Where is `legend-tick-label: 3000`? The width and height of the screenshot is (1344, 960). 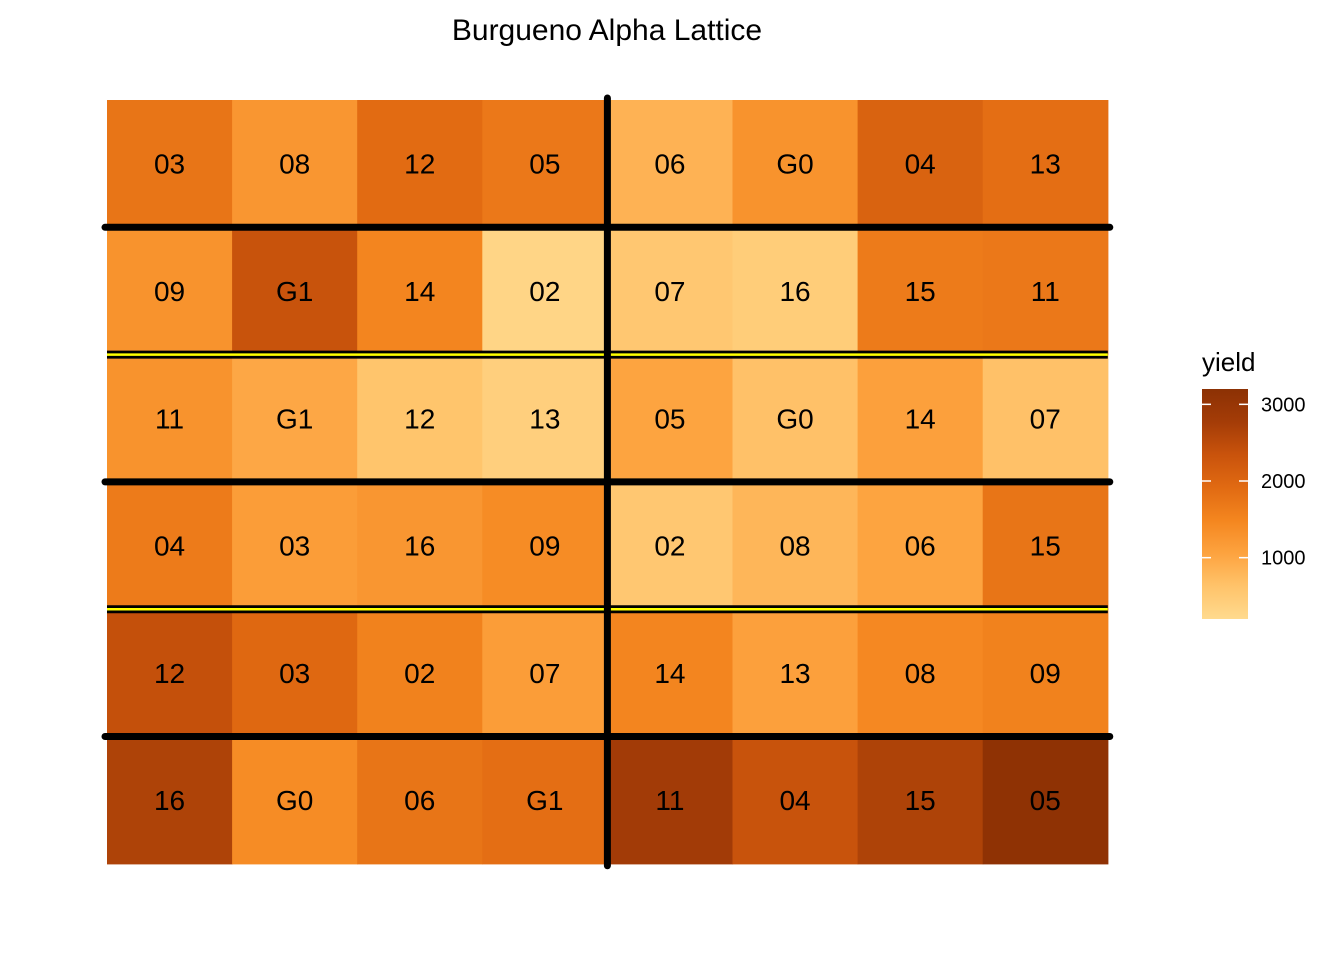
legend-tick-label: 3000 is located at coordinates (1283, 405).